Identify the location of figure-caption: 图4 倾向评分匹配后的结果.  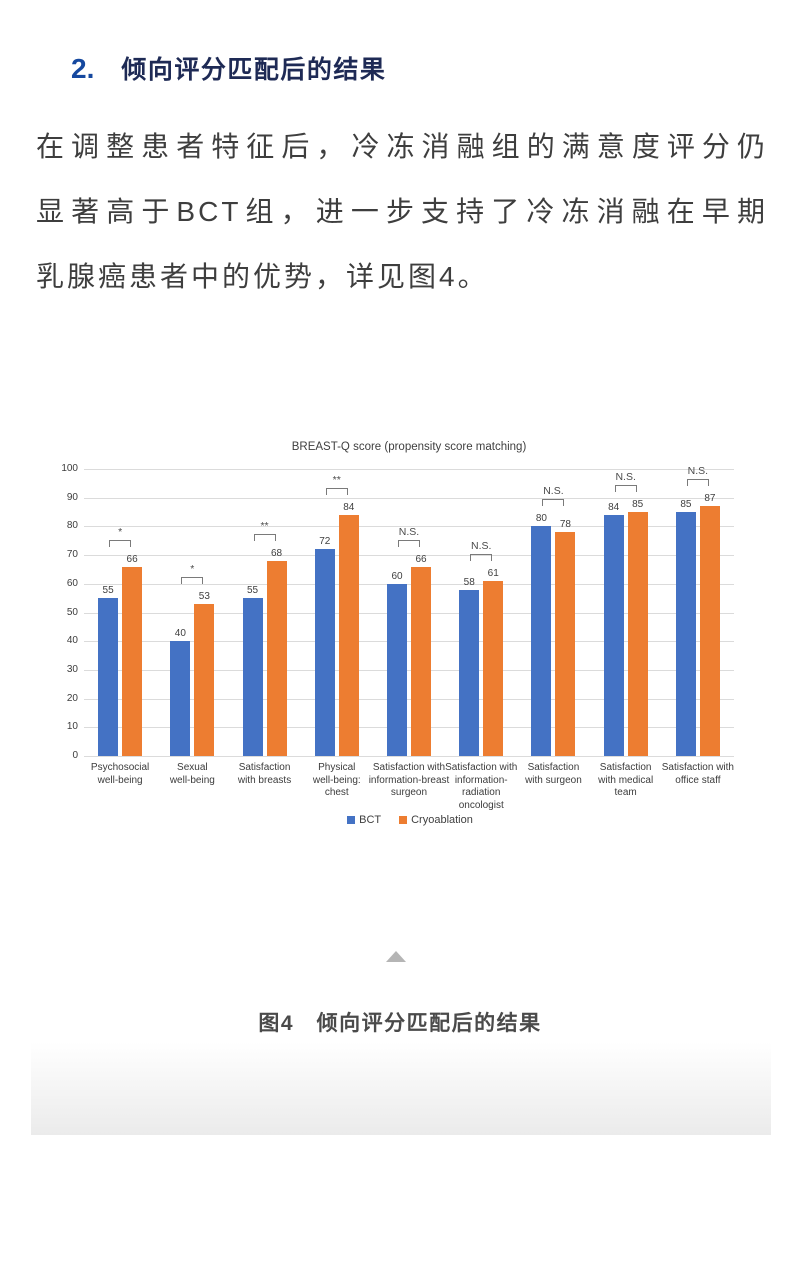
(400, 1023).